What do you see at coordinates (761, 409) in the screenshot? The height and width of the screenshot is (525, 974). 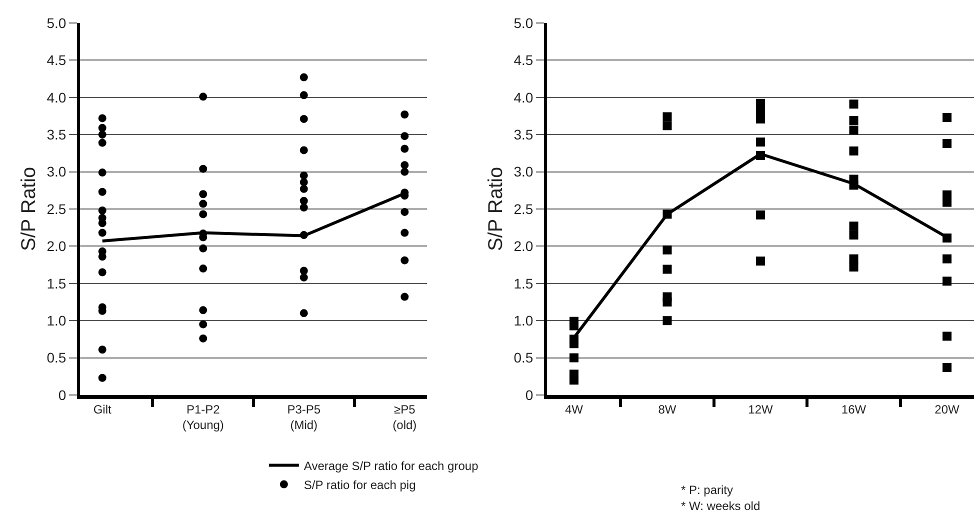 I see `x-tick-label: 12W` at bounding box center [761, 409].